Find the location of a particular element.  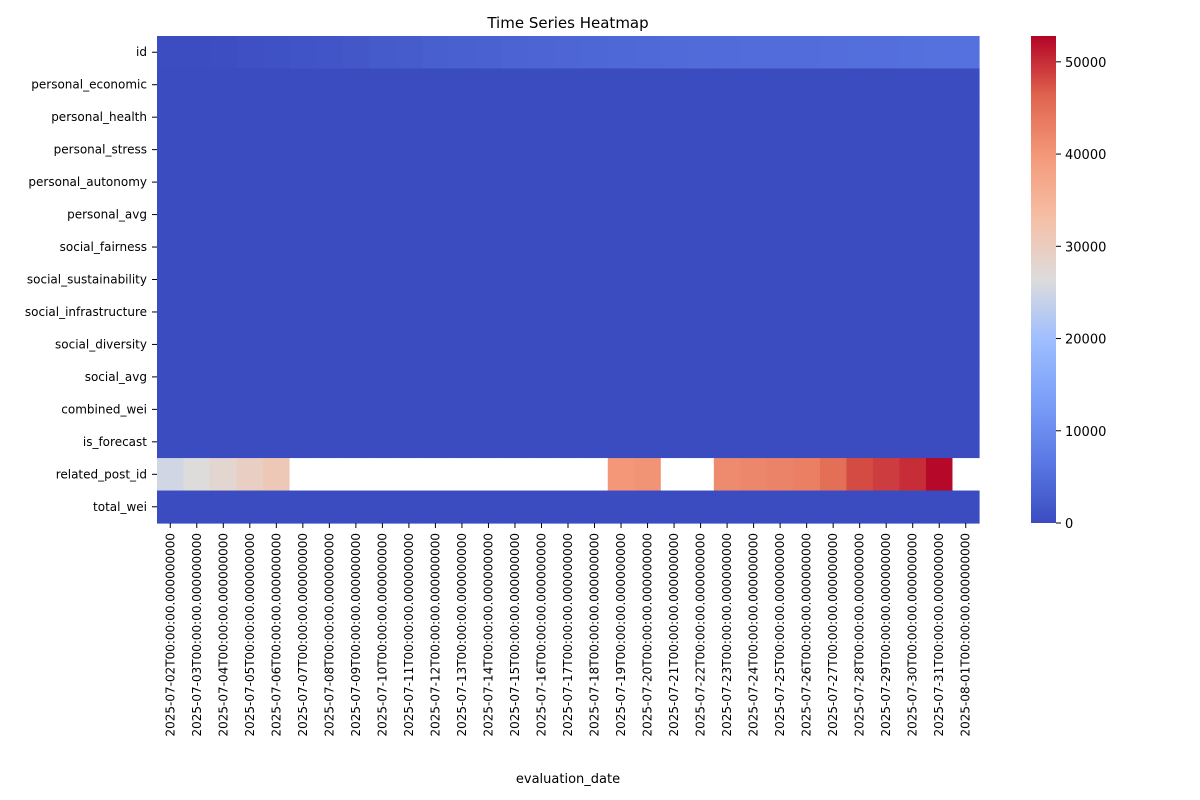

column-label: 2025-07-21T00:00:00.000000000 is located at coordinates (674, 635).